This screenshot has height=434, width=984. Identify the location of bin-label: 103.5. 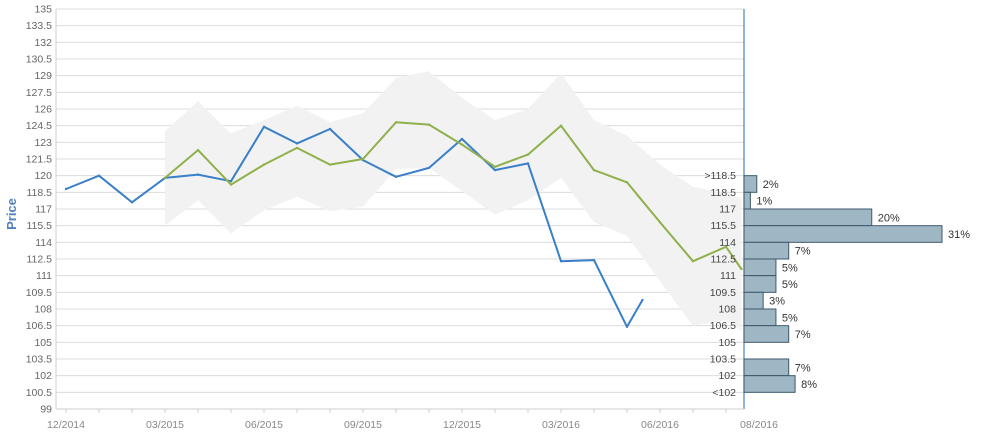
(723, 360).